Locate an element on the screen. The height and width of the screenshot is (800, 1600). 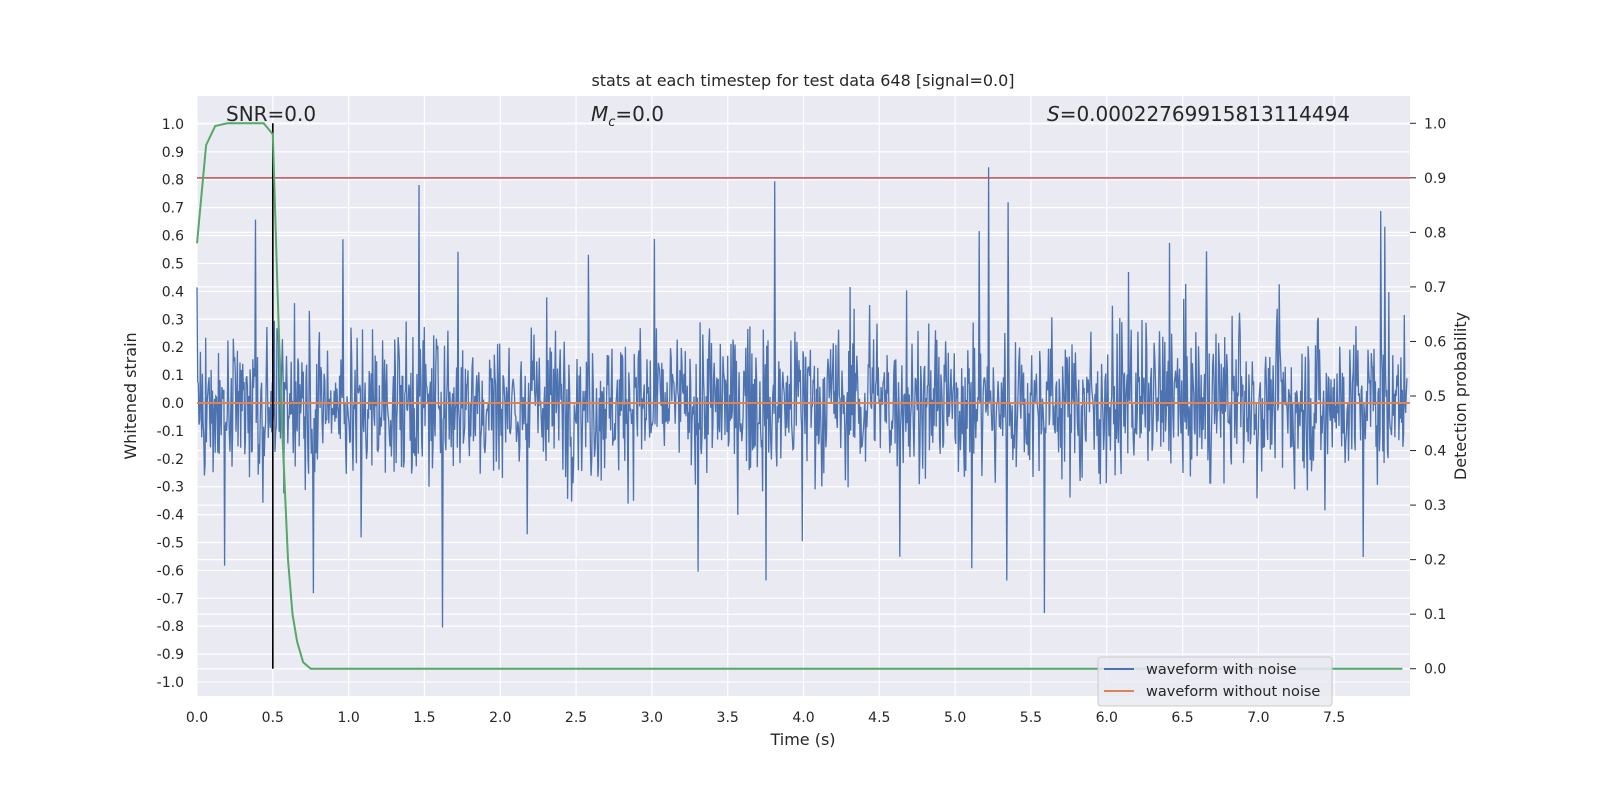
y-tick-label: -1.0 is located at coordinates (170, 683).